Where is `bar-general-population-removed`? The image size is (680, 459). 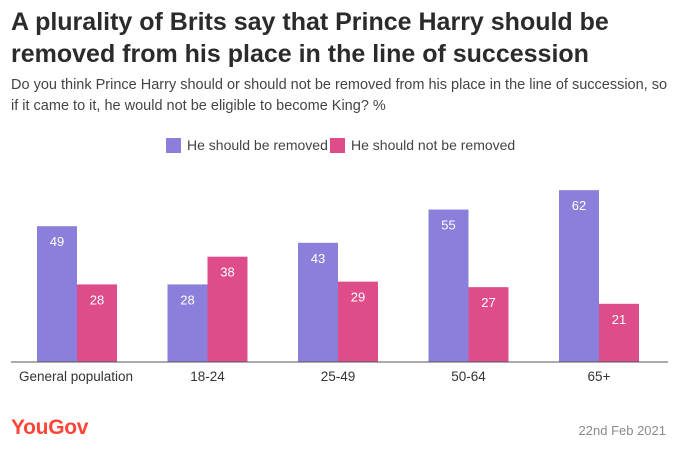
bar-general-population-removed is located at coordinates (57, 294).